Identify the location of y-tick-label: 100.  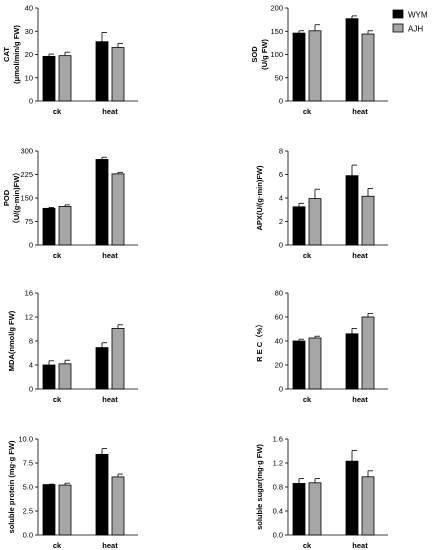
(276, 54).